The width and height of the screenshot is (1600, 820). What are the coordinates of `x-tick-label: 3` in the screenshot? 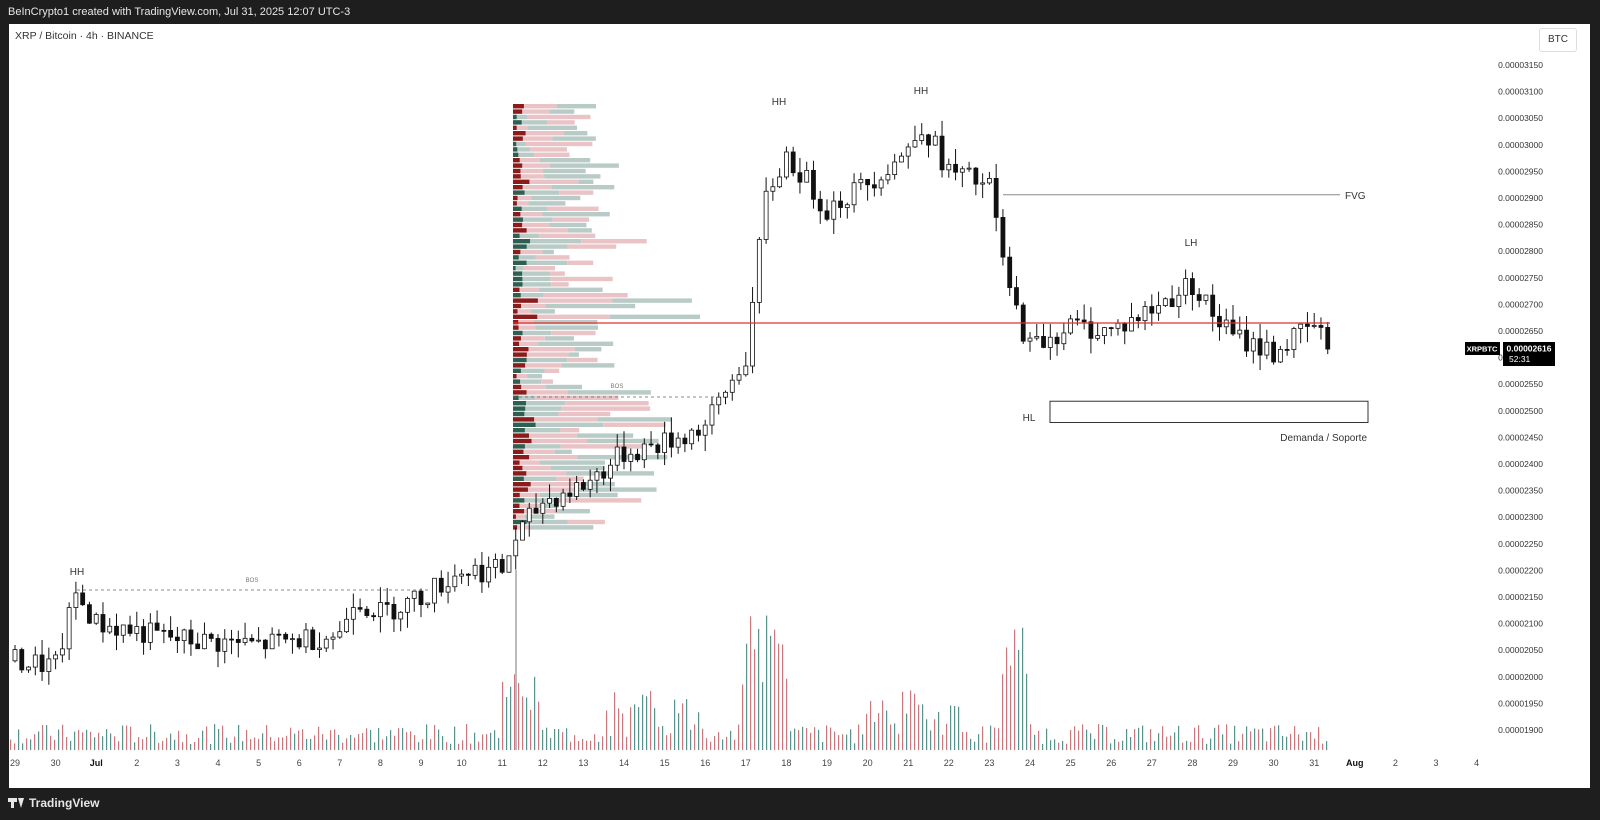 It's located at (1435, 763).